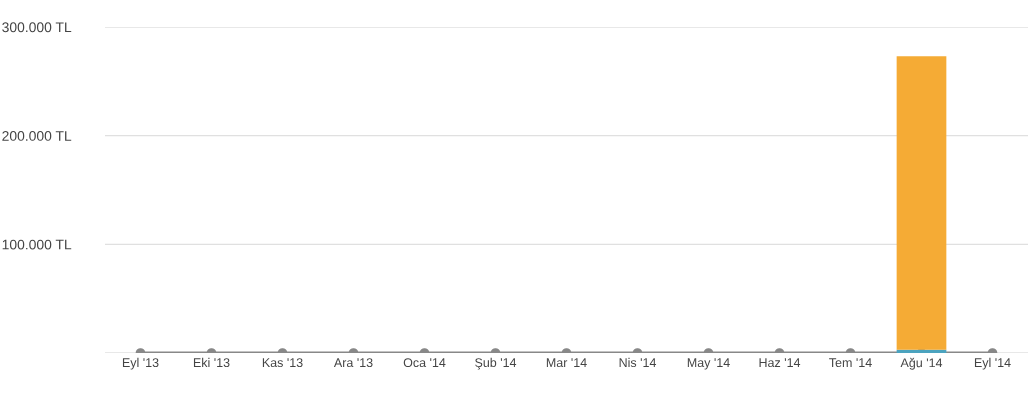 The height and width of the screenshot is (400, 1034). I want to click on x-tick-label: Ağu '14, so click(921, 363).